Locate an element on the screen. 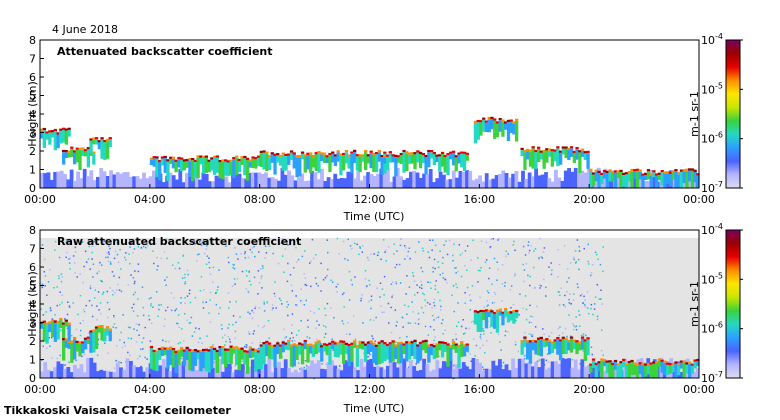 Image resolution: width=780 pixels, height=420 pixels. x-axis-label: Time (UTC) is located at coordinates (374, 216).